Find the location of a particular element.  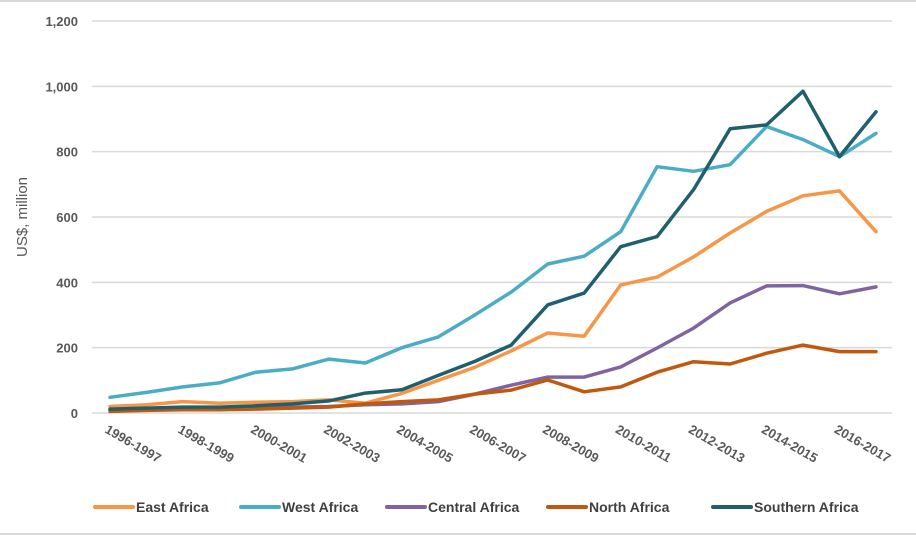

x-tick-label: 2008-2009 is located at coordinates (570, 444).